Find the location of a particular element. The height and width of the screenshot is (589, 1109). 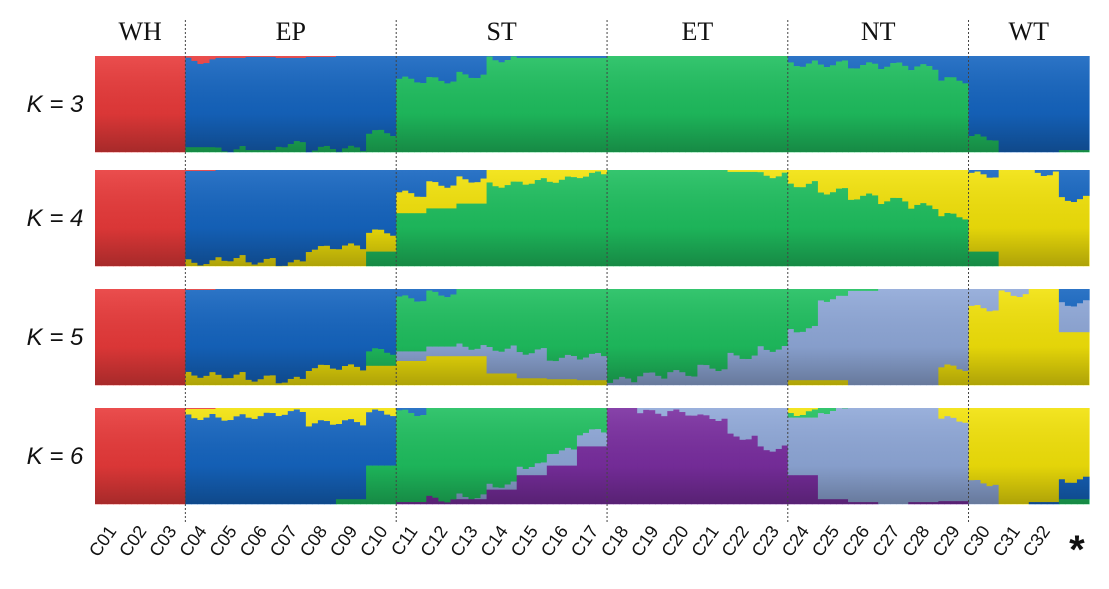

tick-label-c30: C30 is located at coordinates (976, 541).